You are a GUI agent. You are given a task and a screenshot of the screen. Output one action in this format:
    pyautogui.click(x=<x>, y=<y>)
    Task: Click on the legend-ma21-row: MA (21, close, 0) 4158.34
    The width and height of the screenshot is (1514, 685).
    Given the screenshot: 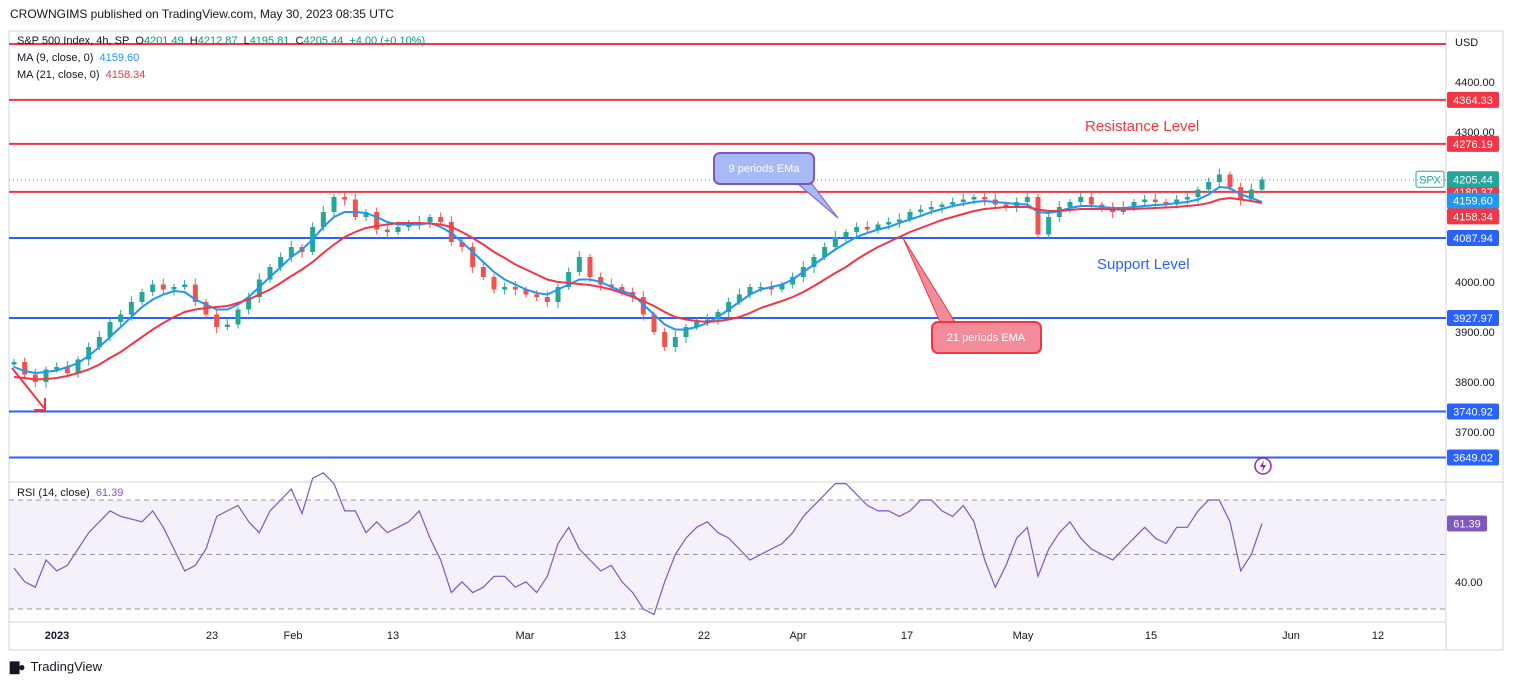 What is the action you would take?
    pyautogui.click(x=82, y=75)
    